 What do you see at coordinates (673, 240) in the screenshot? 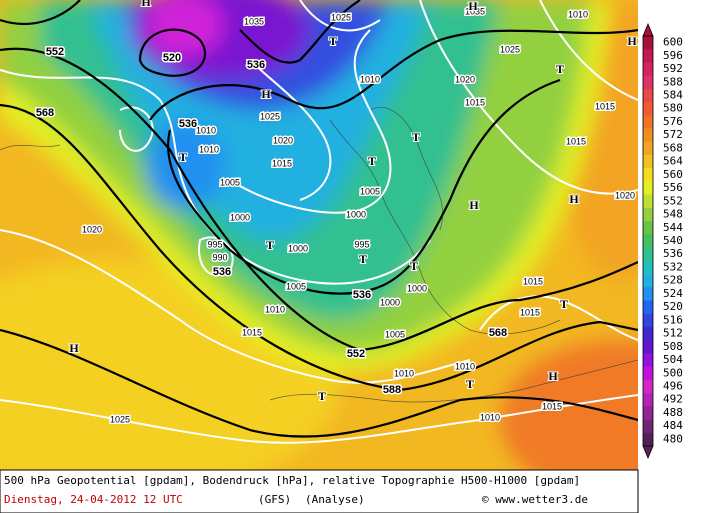
I see `legend-label: 540` at bounding box center [673, 240].